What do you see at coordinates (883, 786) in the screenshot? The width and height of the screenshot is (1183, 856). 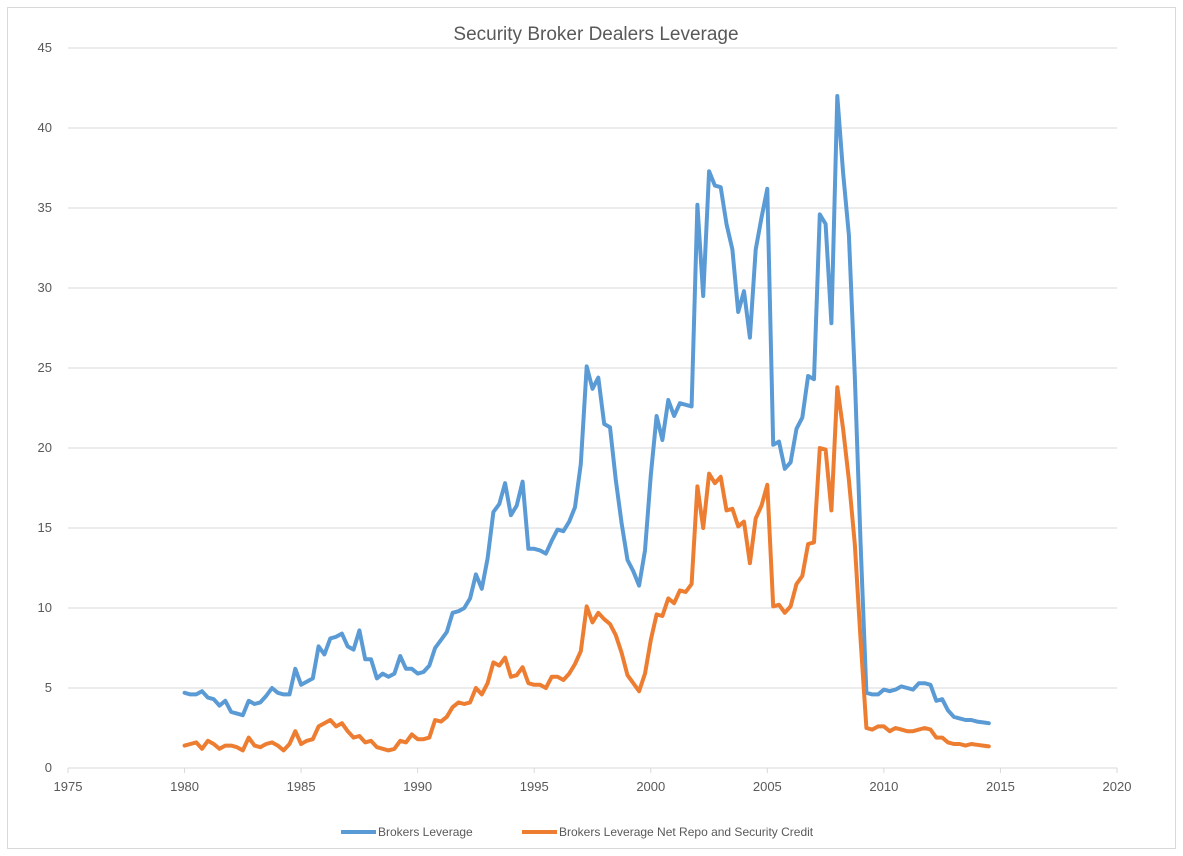 I see `x-tick-label: 2010` at bounding box center [883, 786].